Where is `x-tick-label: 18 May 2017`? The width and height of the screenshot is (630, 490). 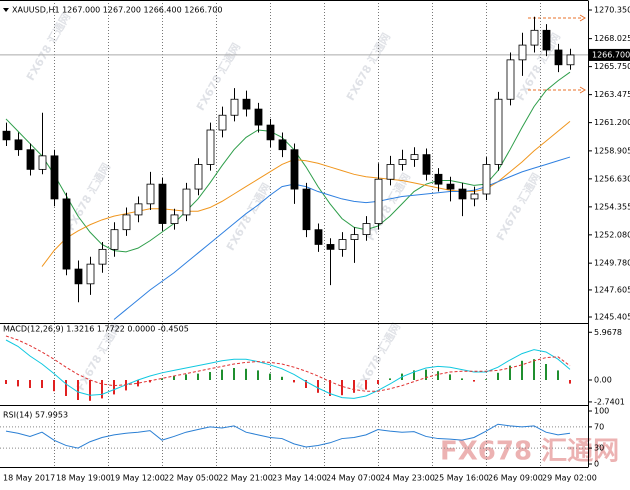
x-tick-label: 18 May 2017 is located at coordinates (29, 478).